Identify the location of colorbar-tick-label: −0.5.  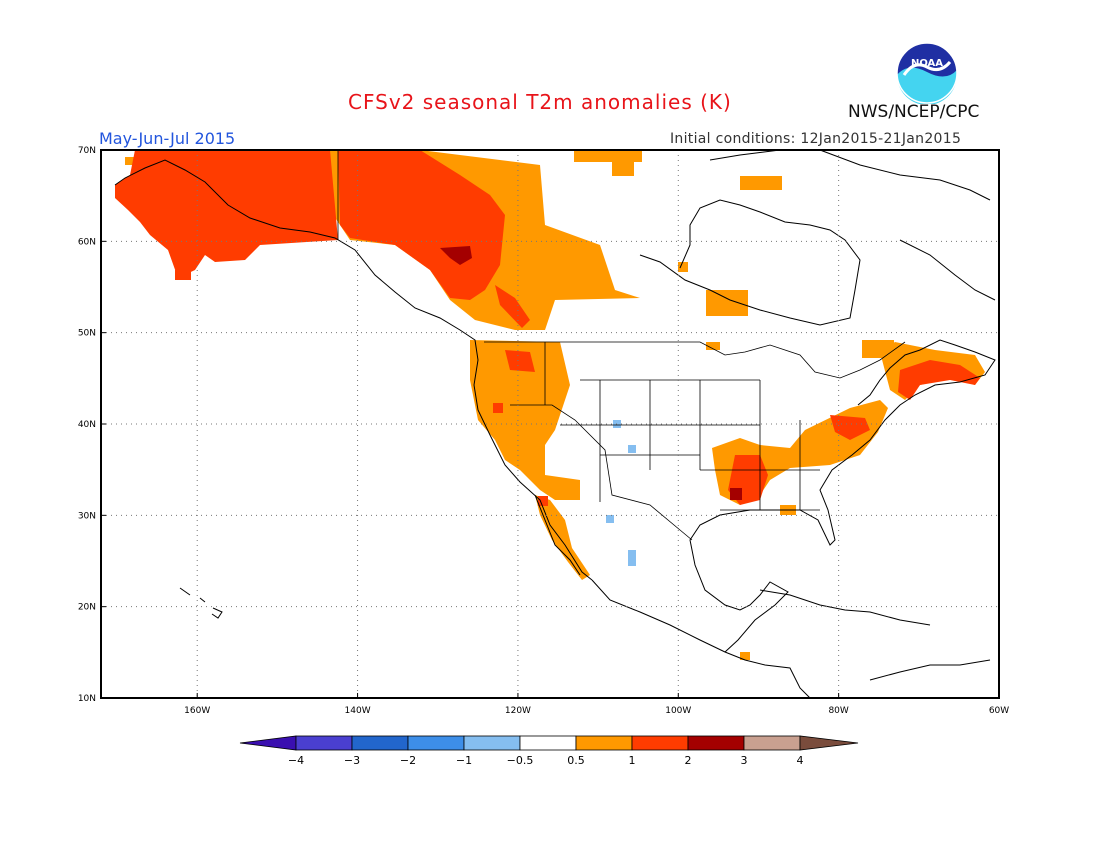
(520, 760).